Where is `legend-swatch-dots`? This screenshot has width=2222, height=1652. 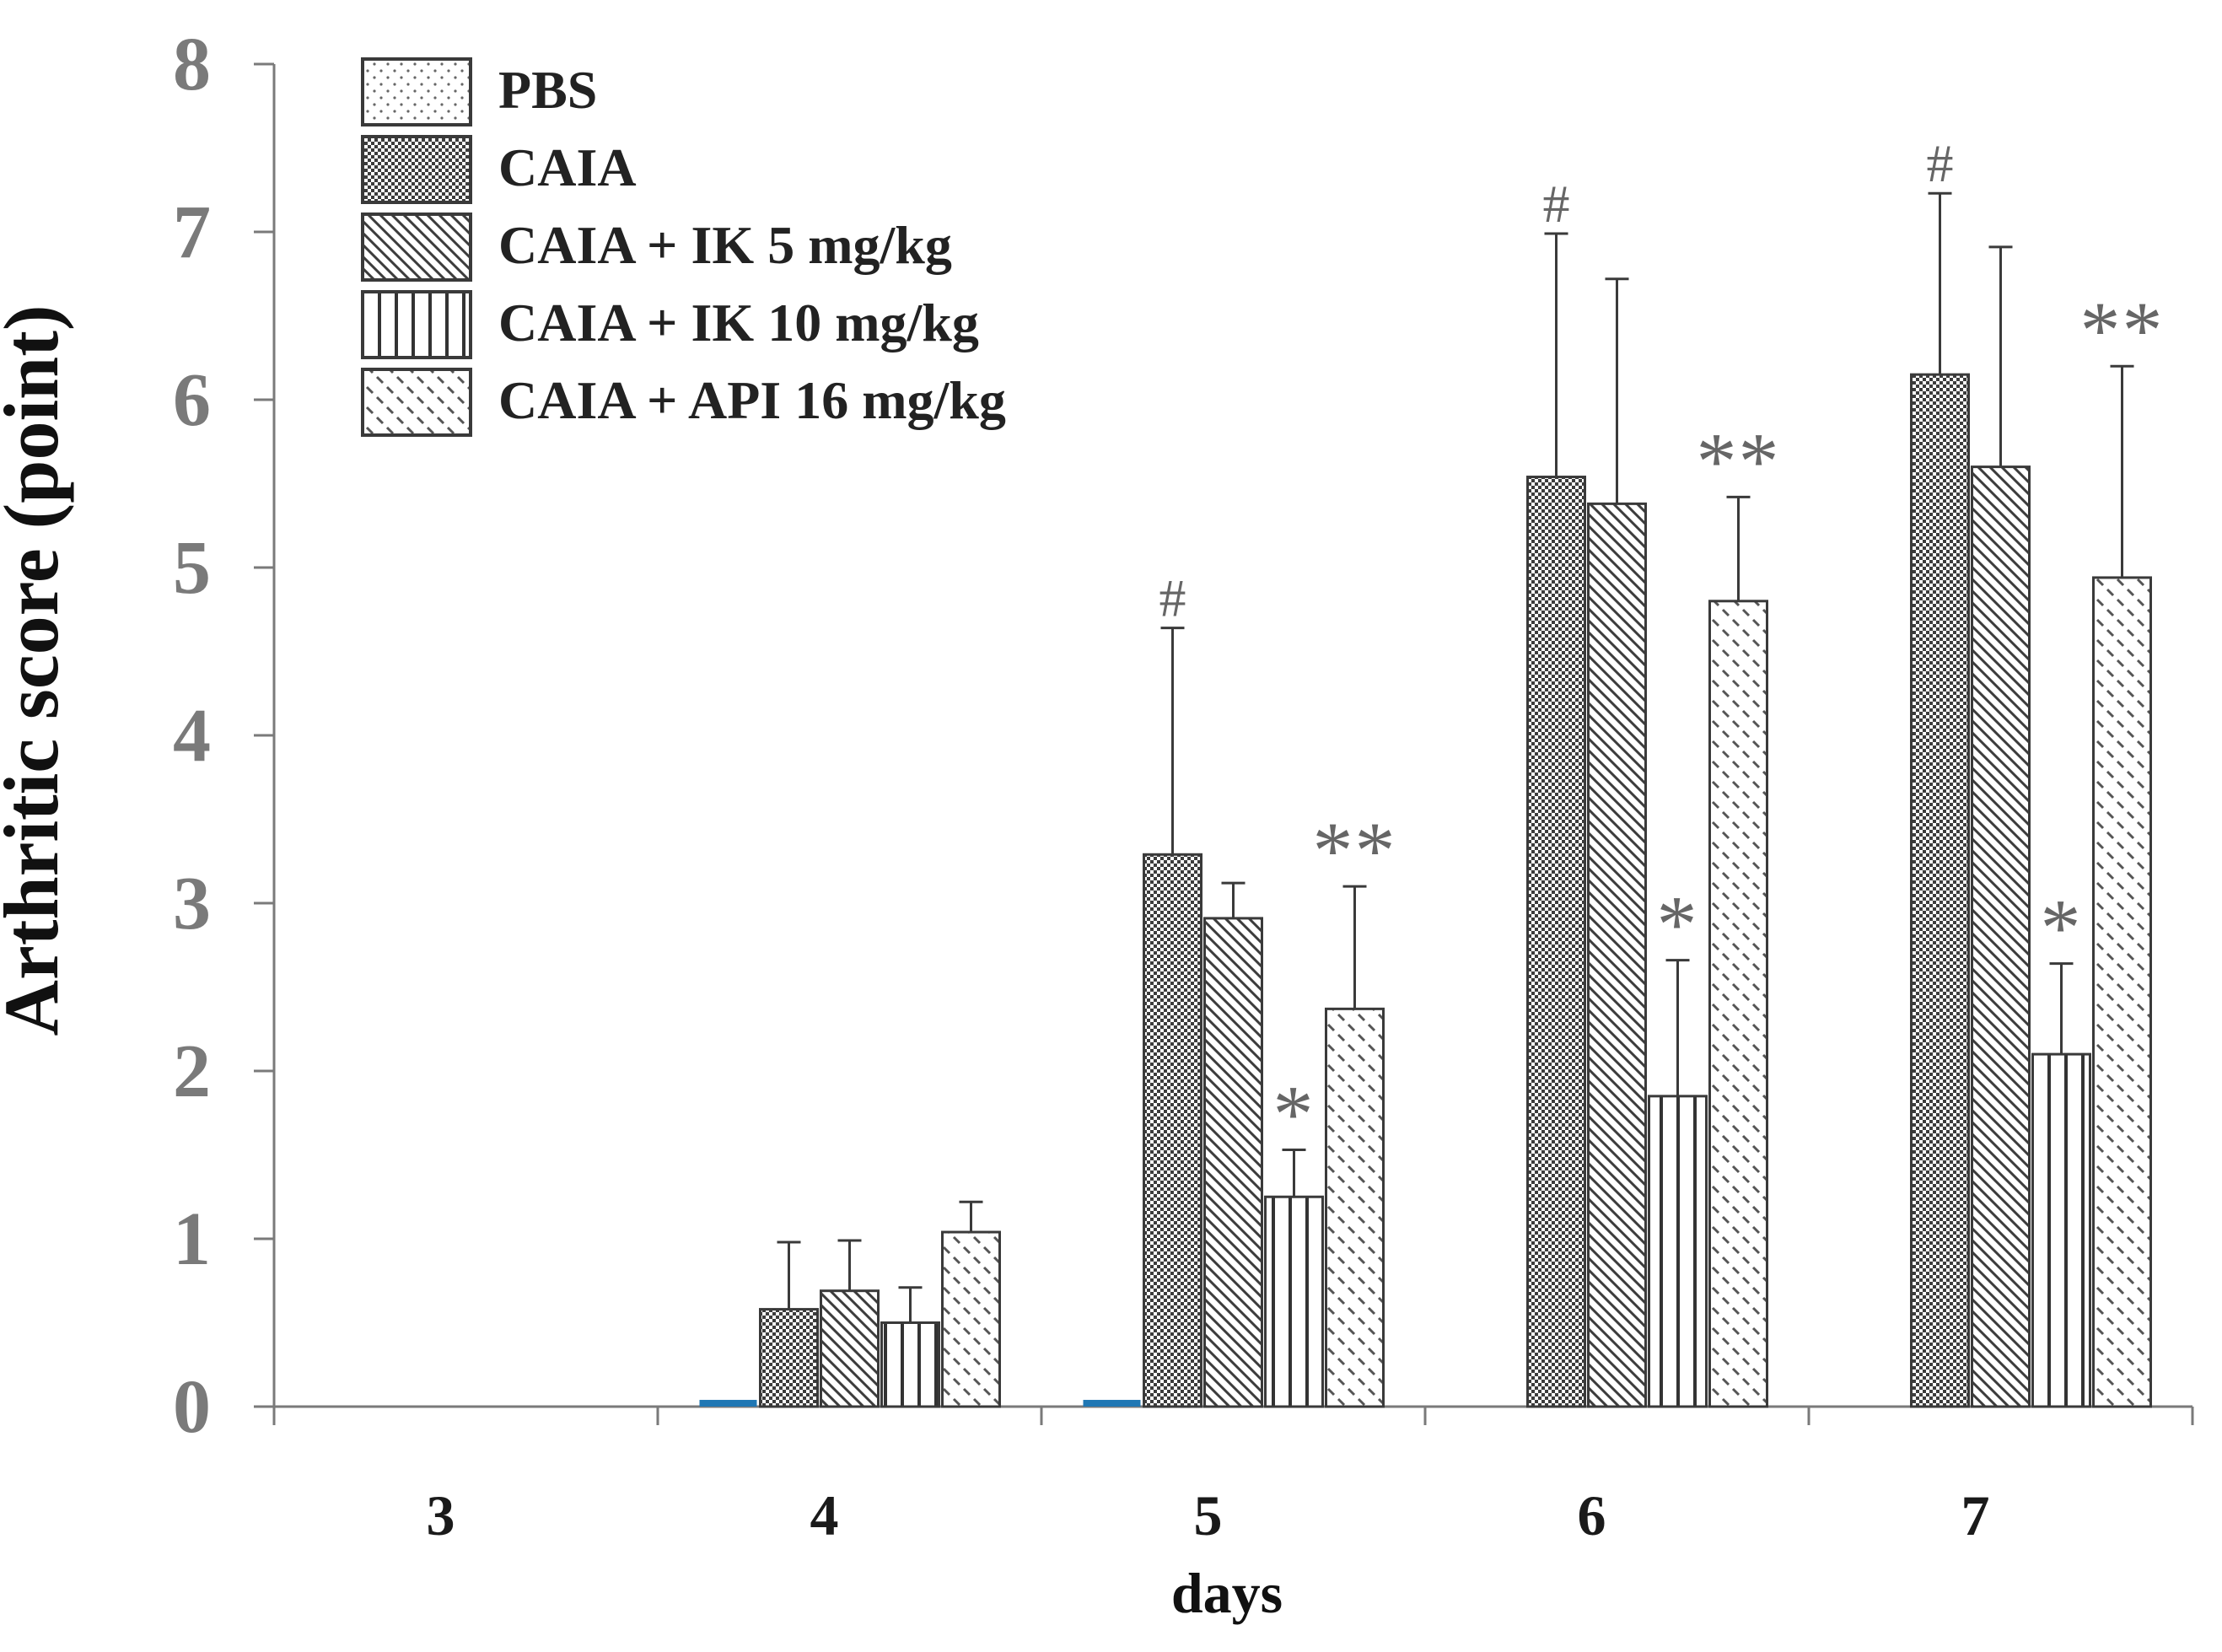
legend-swatch-dots is located at coordinates (416, 92).